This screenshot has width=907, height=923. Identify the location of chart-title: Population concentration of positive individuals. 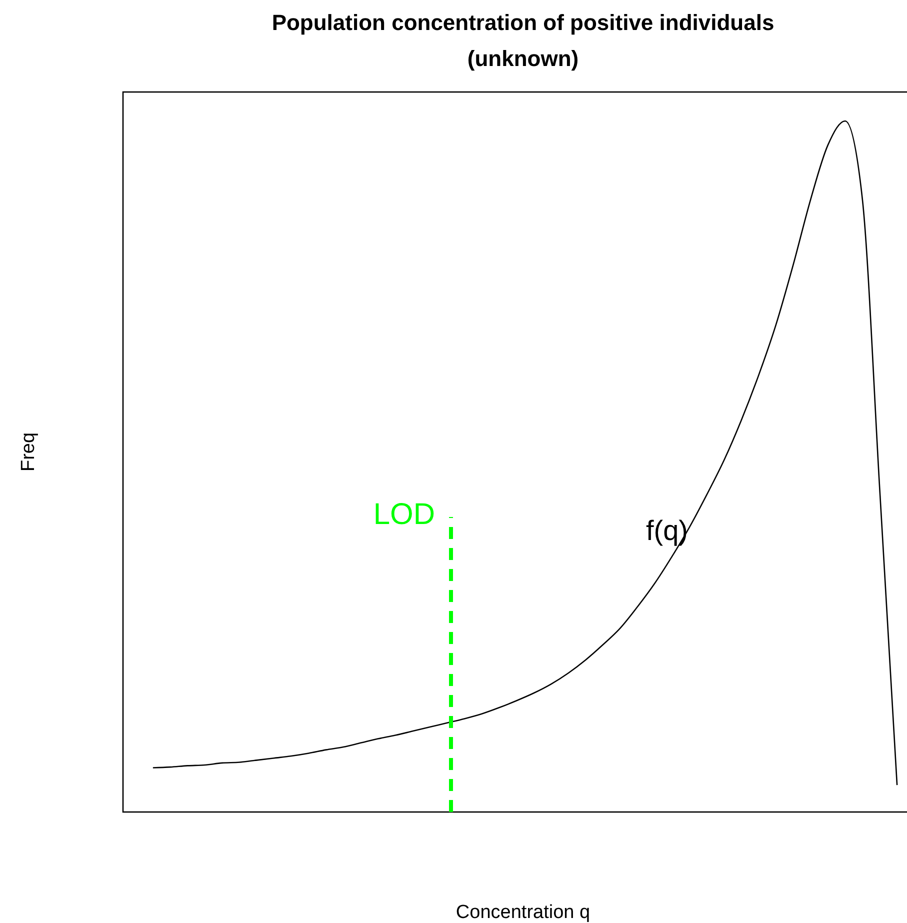
(523, 22).